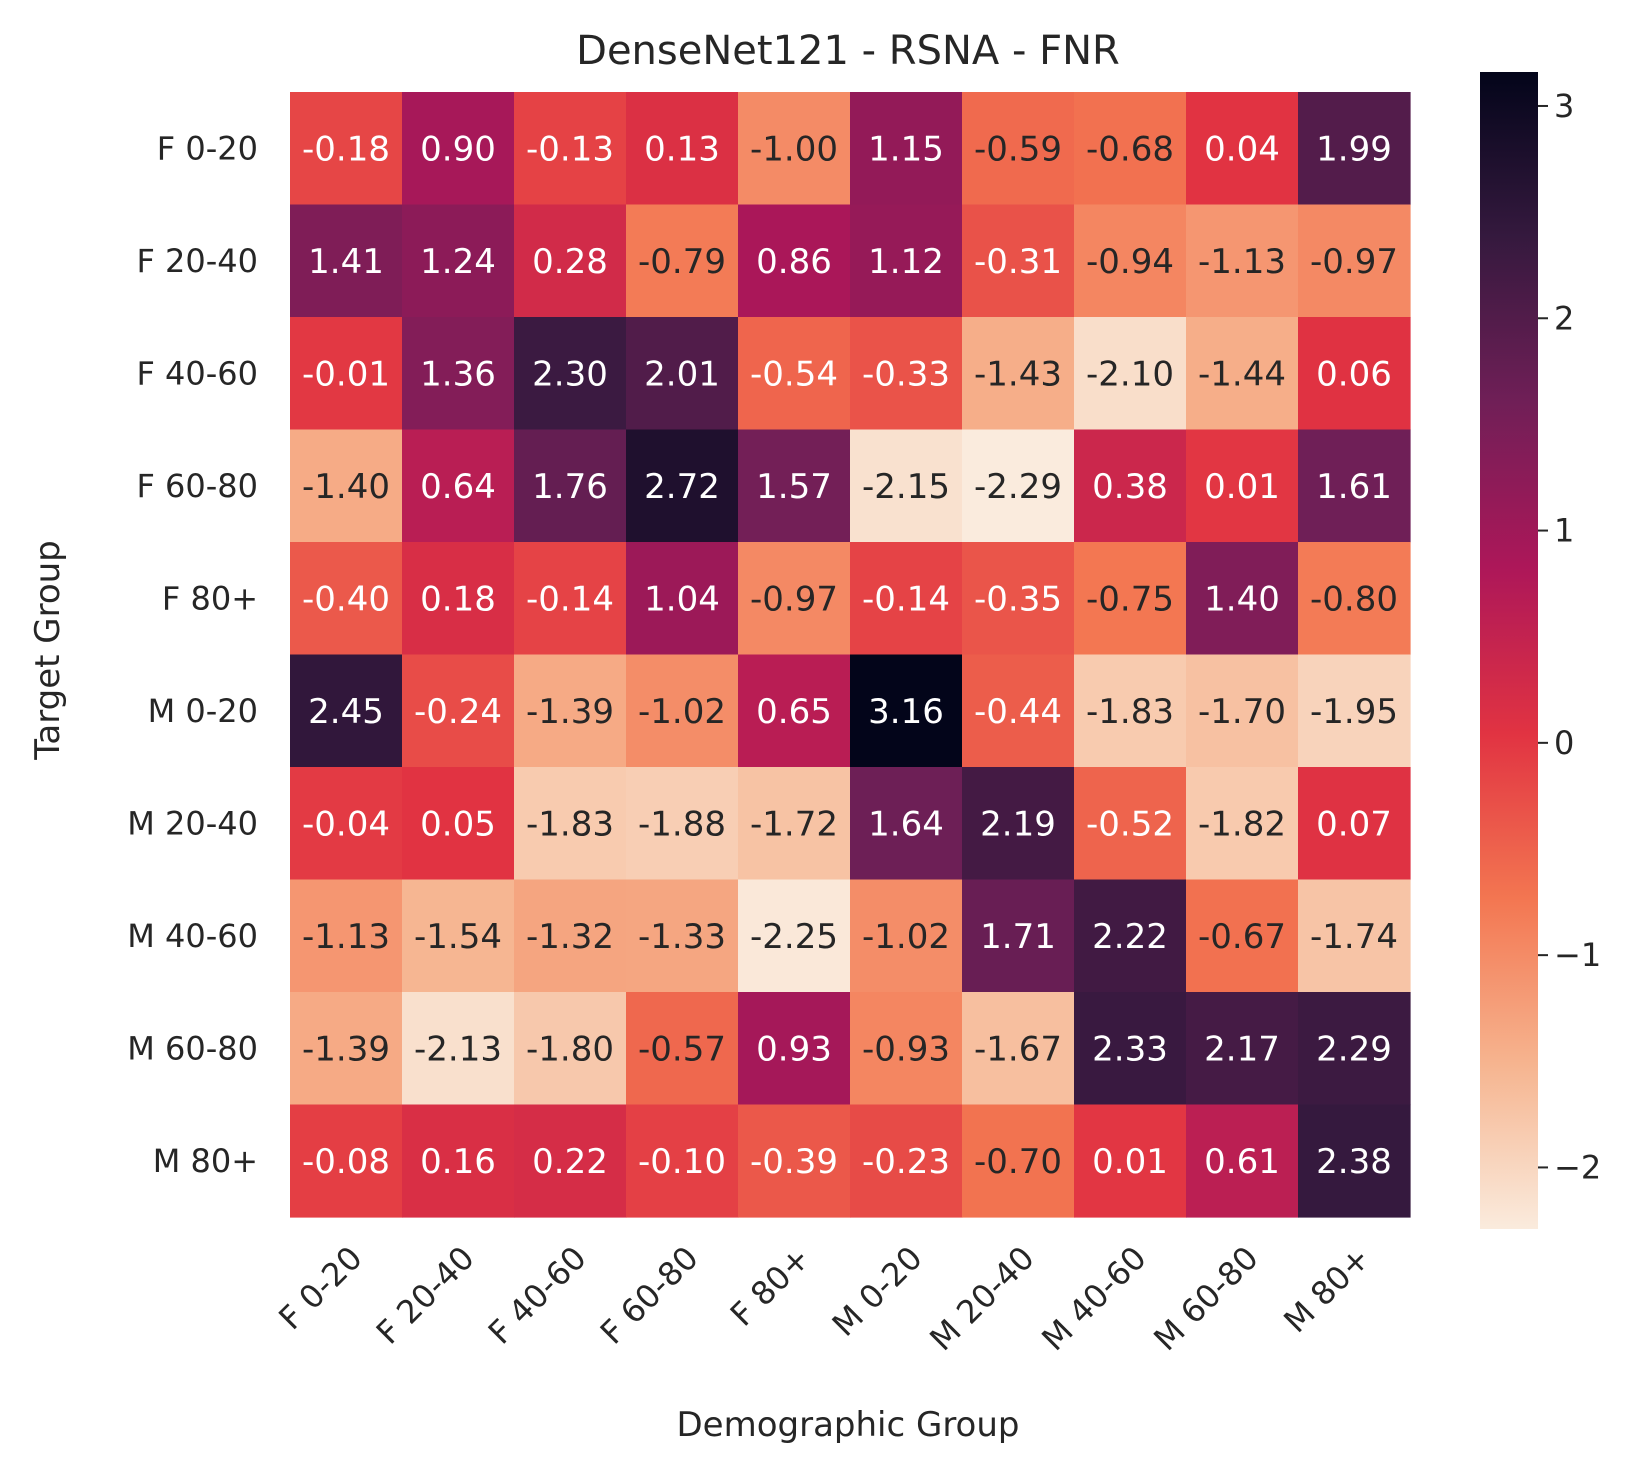 This screenshot has width=1652, height=1477. I want to click on y-tick-label: F 80+, so click(210, 598).